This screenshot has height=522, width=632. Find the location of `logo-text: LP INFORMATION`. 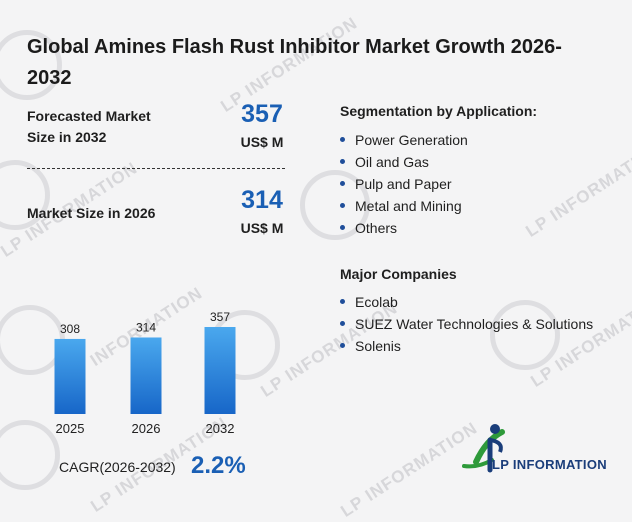

logo-text: LP INFORMATION is located at coordinates (549, 464).